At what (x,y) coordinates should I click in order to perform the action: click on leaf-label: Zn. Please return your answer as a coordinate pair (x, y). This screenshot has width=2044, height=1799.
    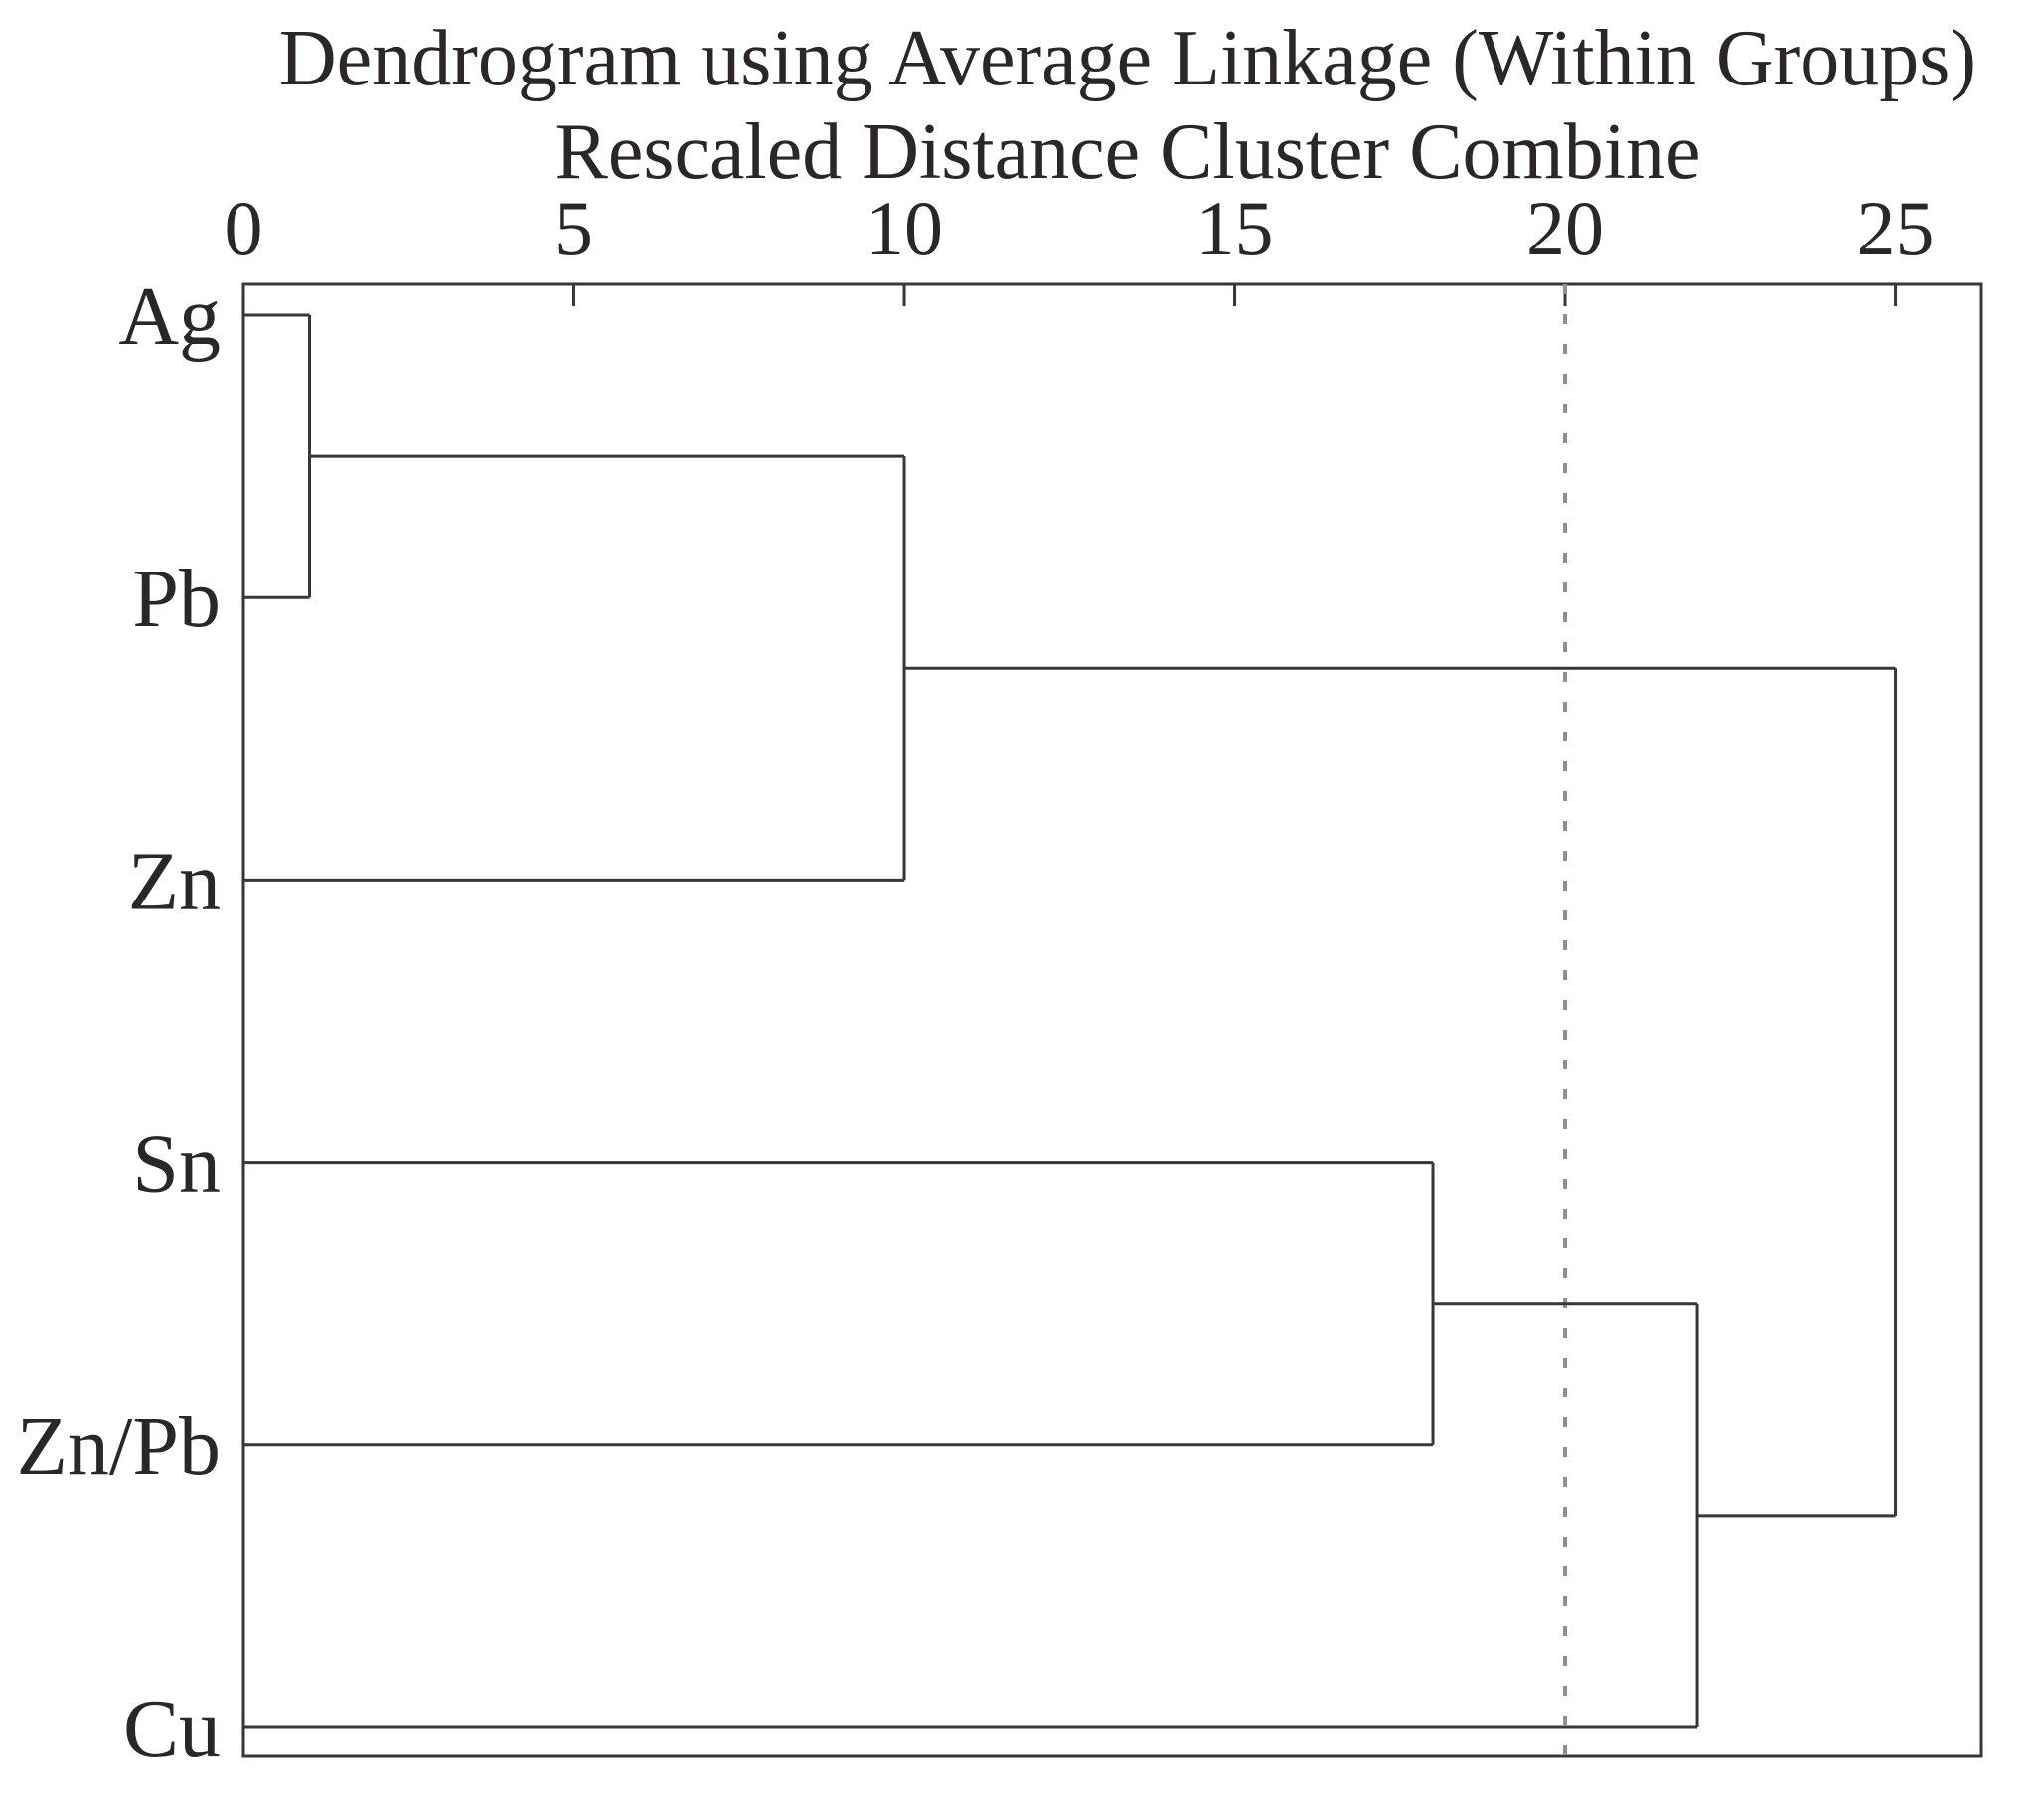
    Looking at the image, I should click on (174, 881).